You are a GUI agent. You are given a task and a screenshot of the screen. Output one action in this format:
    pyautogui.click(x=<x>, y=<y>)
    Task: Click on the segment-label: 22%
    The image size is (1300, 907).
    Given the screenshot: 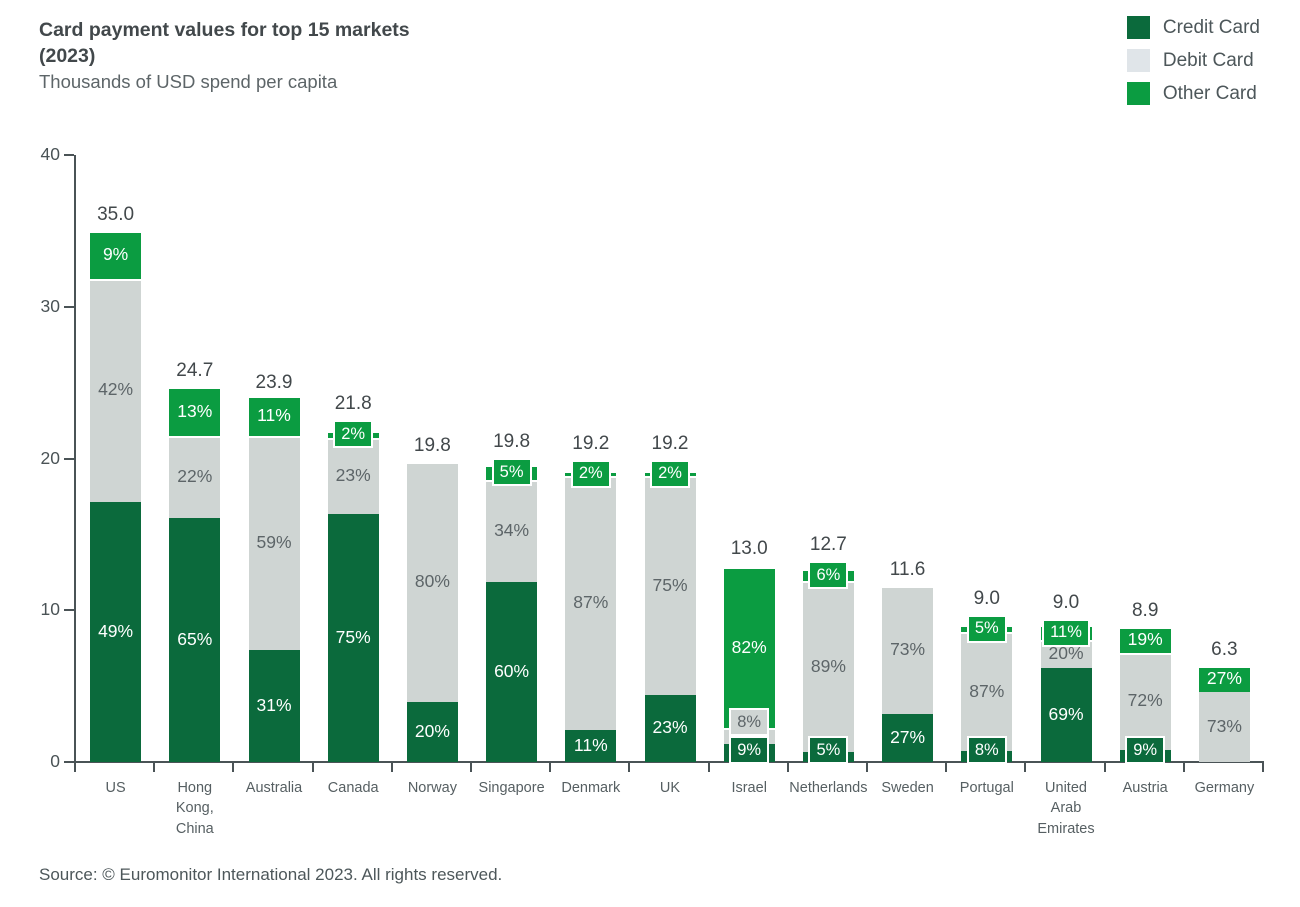 What is the action you would take?
    pyautogui.click(x=195, y=476)
    